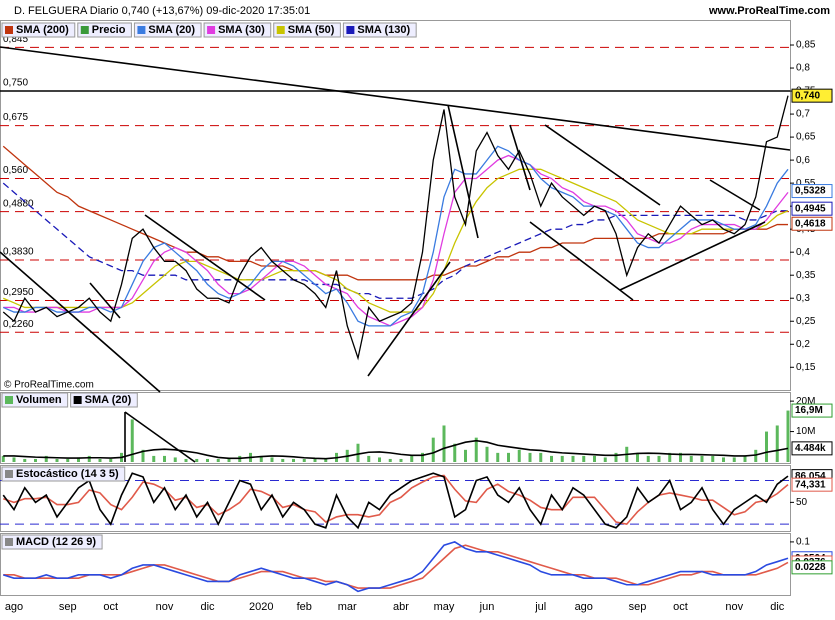  I want to click on legend-item: Volumen, so click(35, 400).